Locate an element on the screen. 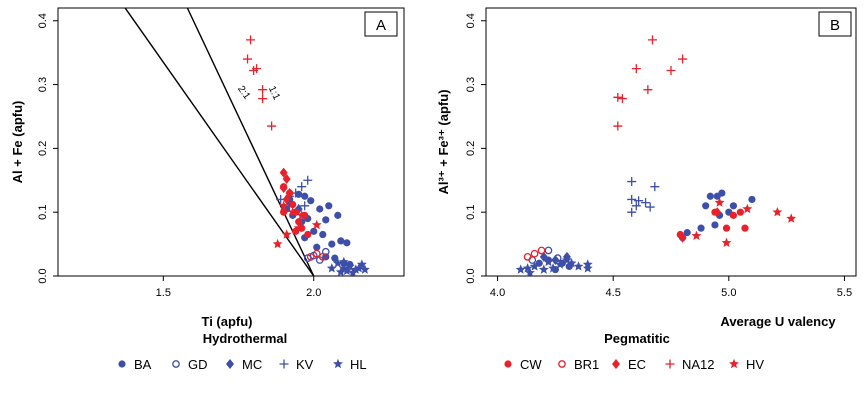 The image size is (864, 407). legend-marker-gd is located at coordinates (176, 364).